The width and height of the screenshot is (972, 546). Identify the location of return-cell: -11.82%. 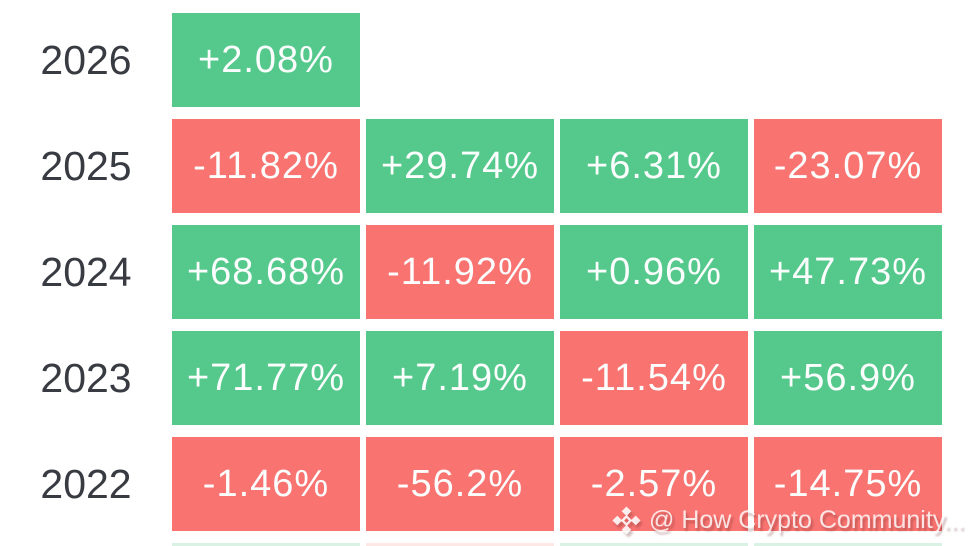
(266, 166).